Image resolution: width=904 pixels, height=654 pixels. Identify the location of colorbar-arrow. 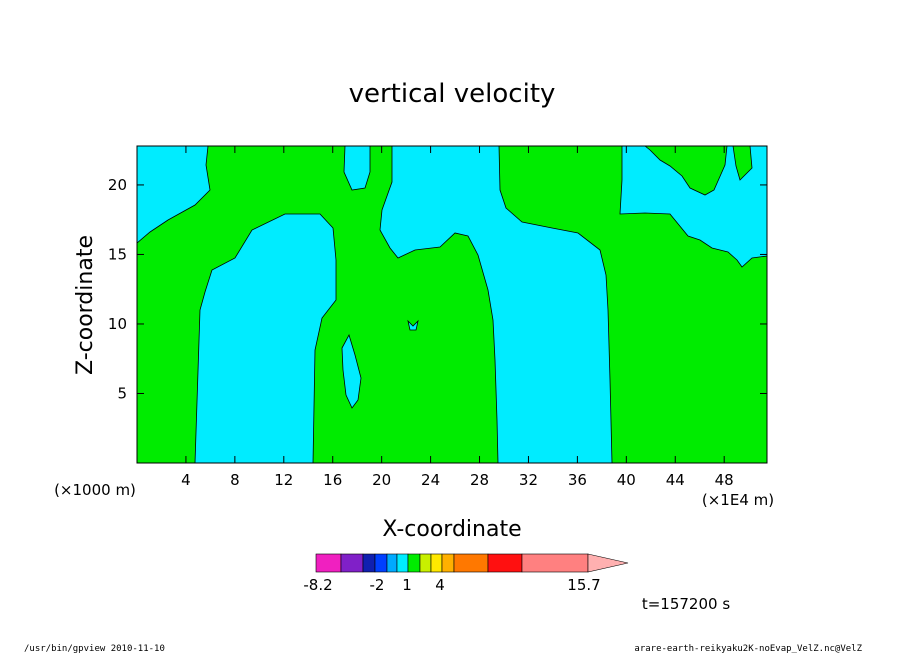
(608, 563).